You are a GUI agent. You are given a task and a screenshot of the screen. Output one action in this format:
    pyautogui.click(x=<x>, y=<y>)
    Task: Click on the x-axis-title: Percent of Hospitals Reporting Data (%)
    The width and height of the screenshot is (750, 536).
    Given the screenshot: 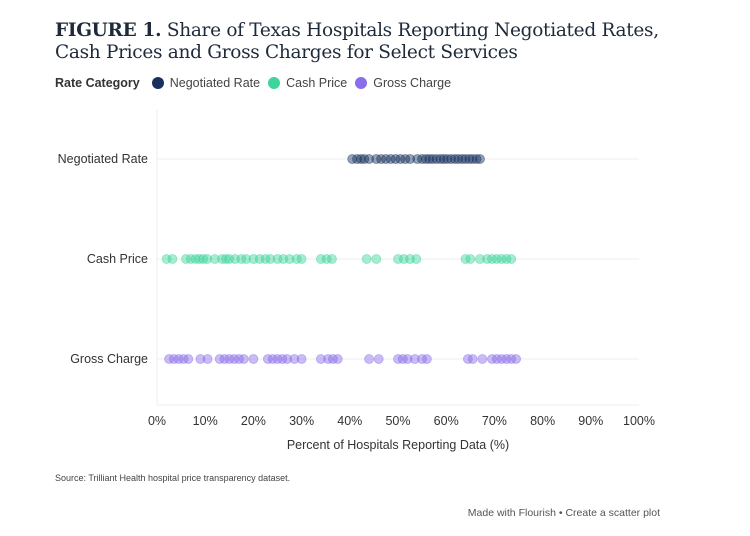 What is the action you would take?
    pyautogui.click(x=398, y=445)
    